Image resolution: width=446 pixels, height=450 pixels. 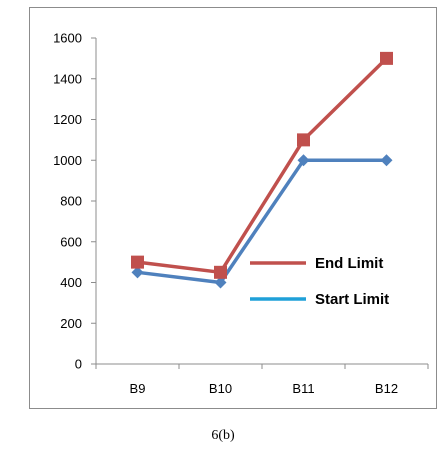 I want to click on y-tick-label: 600, so click(x=71, y=241).